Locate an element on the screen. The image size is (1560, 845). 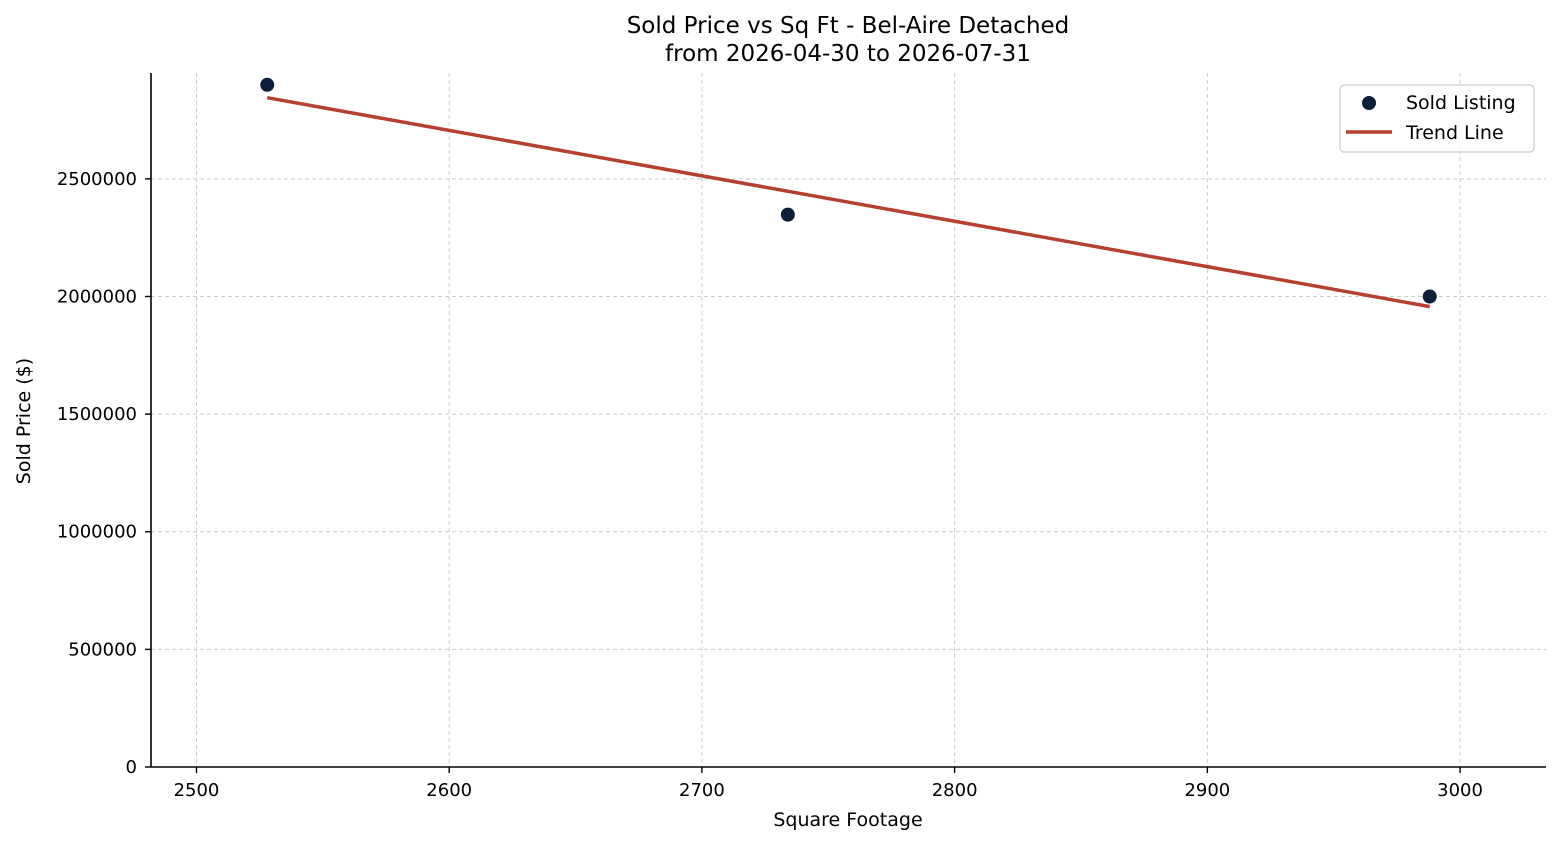
x-tick-label: 2700 is located at coordinates (702, 790).